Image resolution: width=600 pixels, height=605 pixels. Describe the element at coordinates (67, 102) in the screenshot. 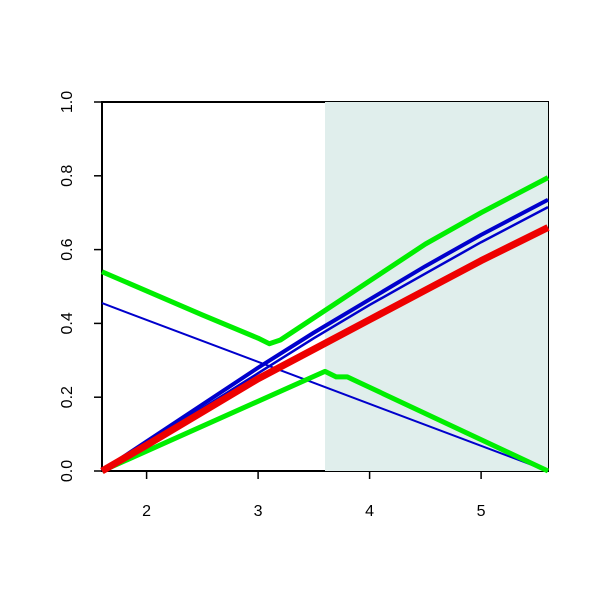

I see `y-tick-label: 1.0` at that location.